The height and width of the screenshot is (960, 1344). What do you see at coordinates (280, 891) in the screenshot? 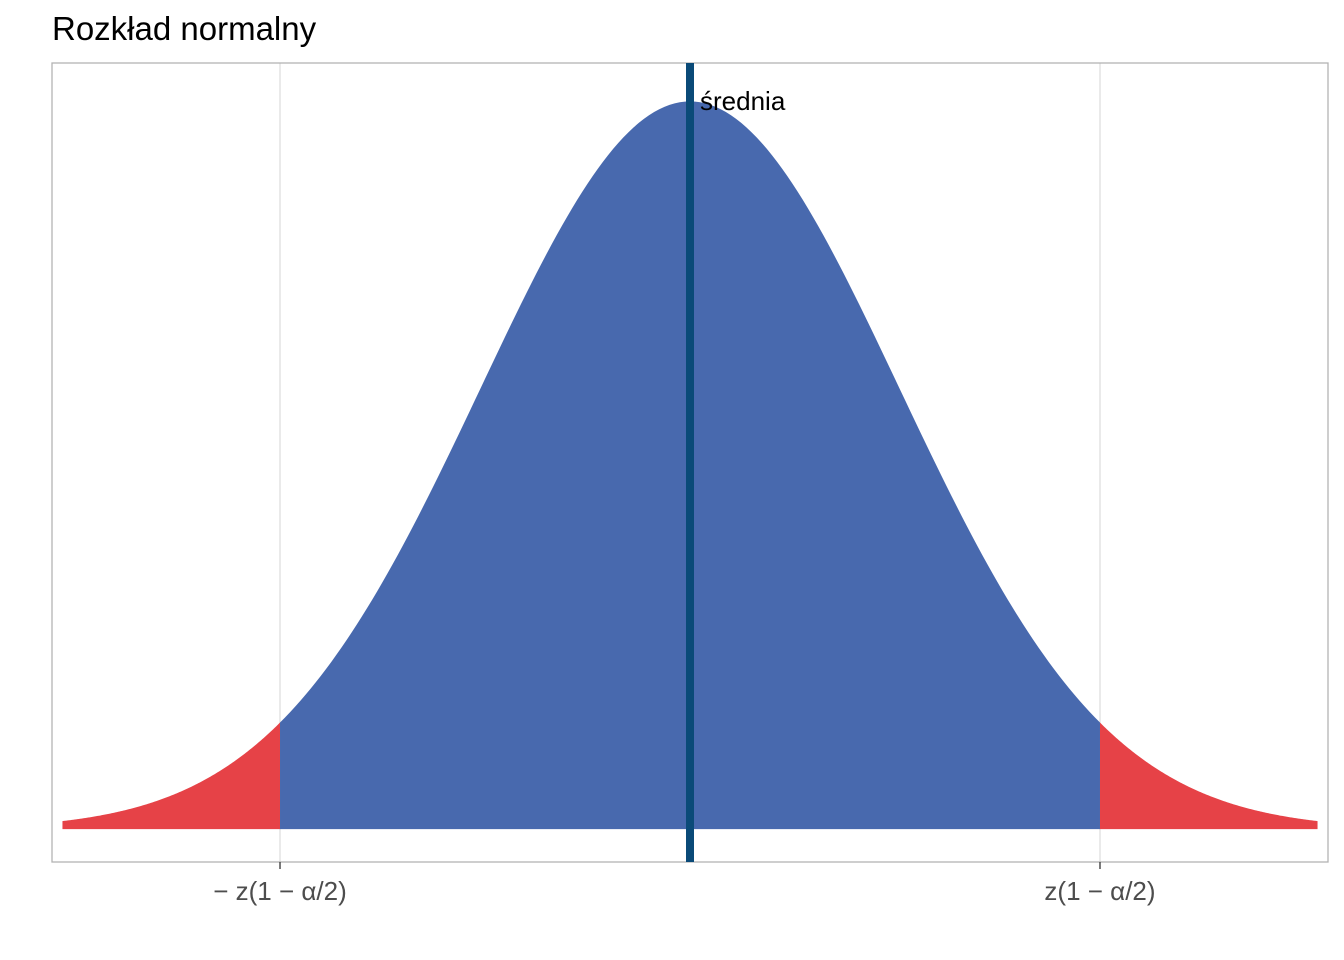
I see `x-tick-label-1: − z(1 − α/2)` at bounding box center [280, 891].